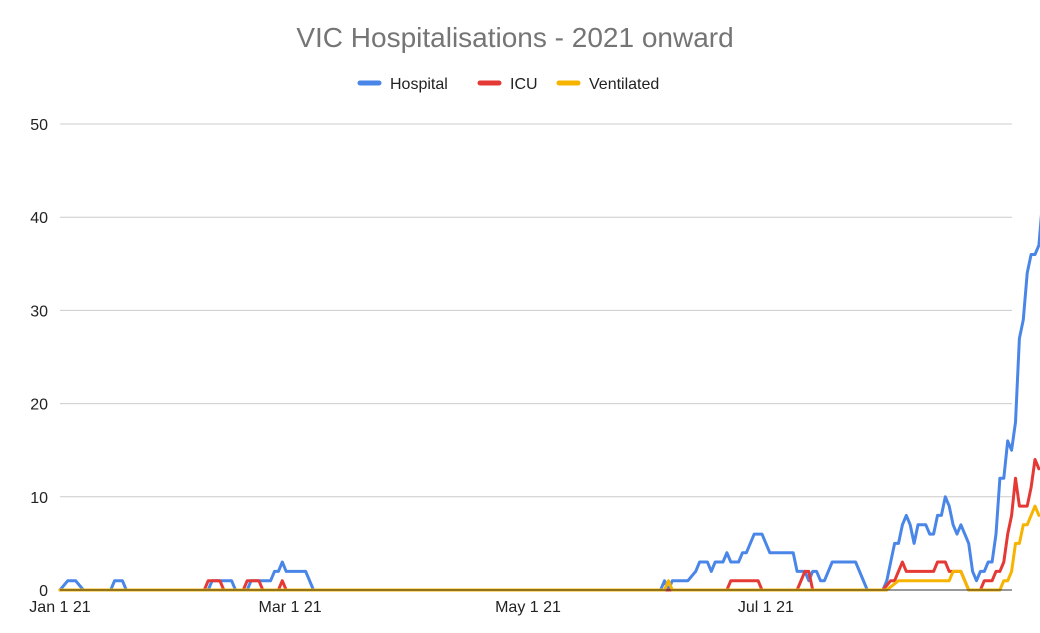 This screenshot has width=1040, height=633. Describe the element at coordinates (514, 37) in the screenshot. I see `chart-title: VIC Hospitalisations - 2021 onward` at that location.